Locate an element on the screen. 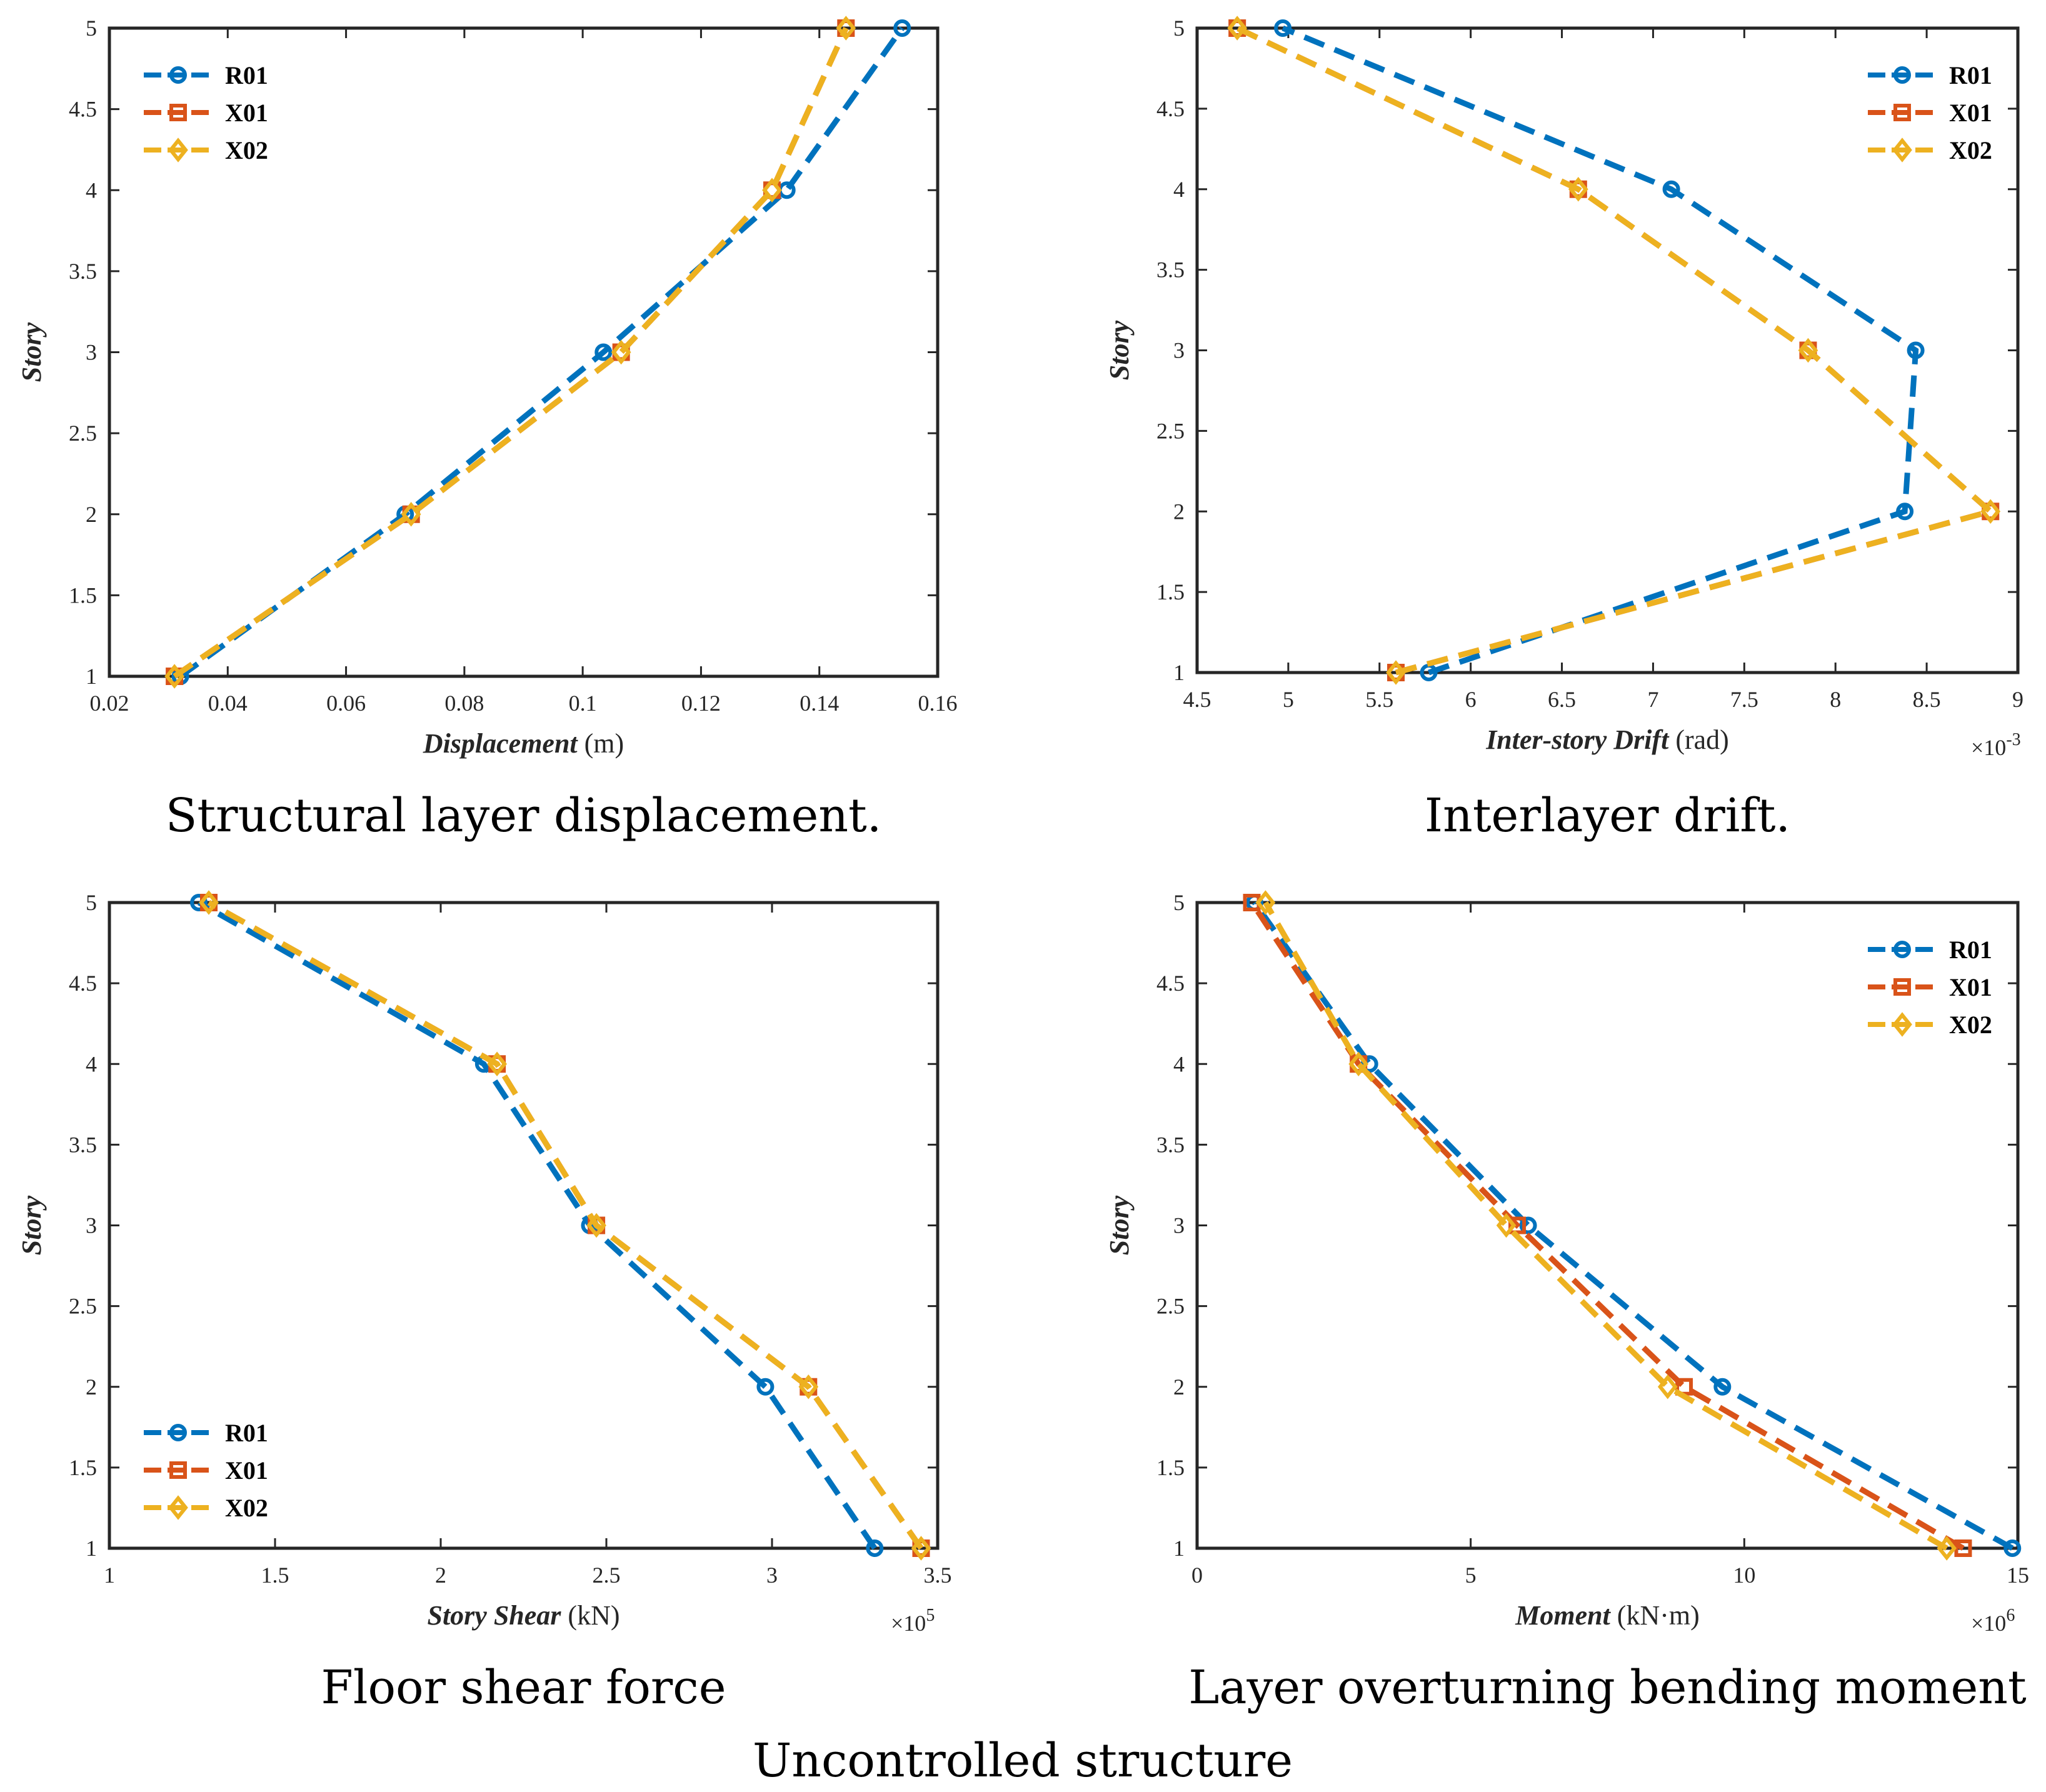 The width and height of the screenshot is (2046, 1792). x-axis-label-main: Inter-story Drift is located at coordinates (1577, 739).